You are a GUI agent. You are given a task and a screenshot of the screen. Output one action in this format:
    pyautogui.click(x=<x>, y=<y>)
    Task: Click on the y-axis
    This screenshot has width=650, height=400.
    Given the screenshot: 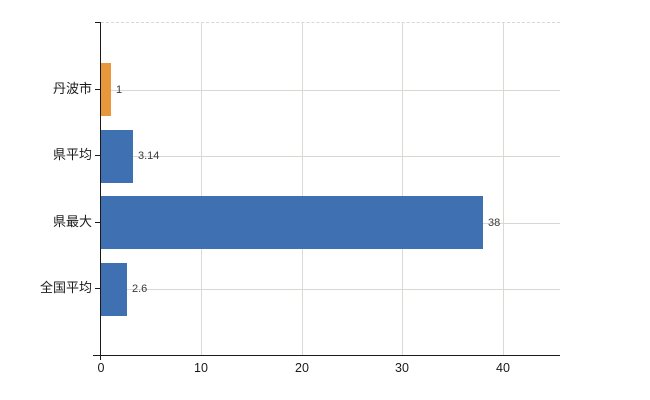 What is the action you would take?
    pyautogui.click(x=100, y=191)
    